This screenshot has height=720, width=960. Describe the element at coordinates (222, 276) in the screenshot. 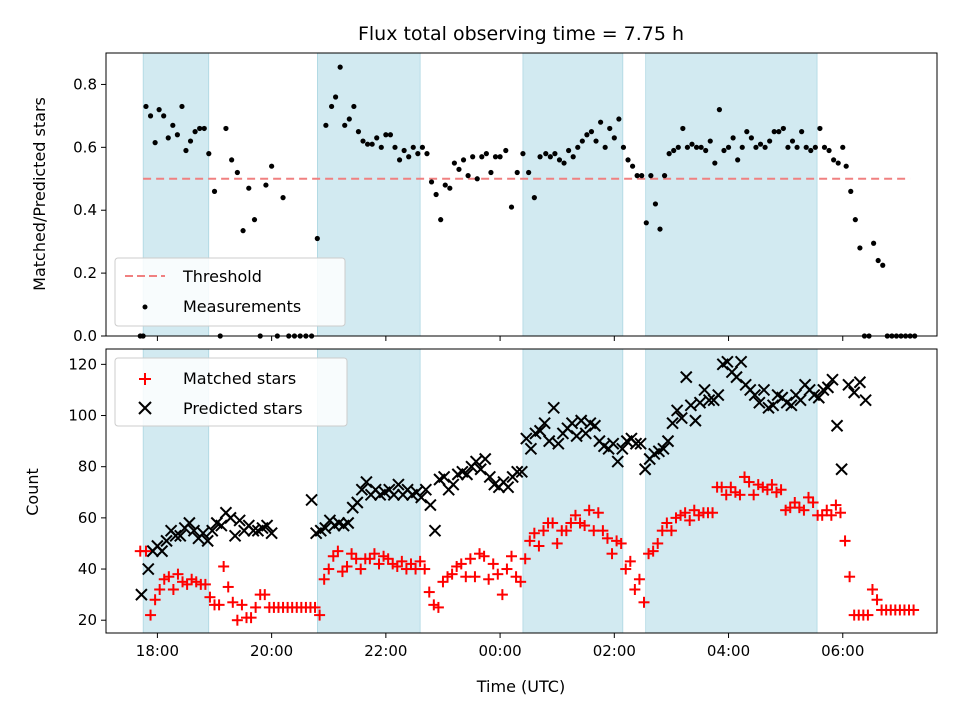

I see `legend-threshold-label: Threshold` at that location.